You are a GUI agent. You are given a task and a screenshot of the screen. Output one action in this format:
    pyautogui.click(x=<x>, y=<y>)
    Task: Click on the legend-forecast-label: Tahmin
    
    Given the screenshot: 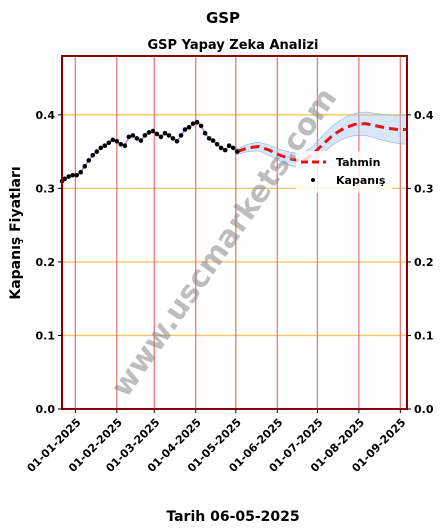 What is the action you would take?
    pyautogui.click(x=358, y=162)
    